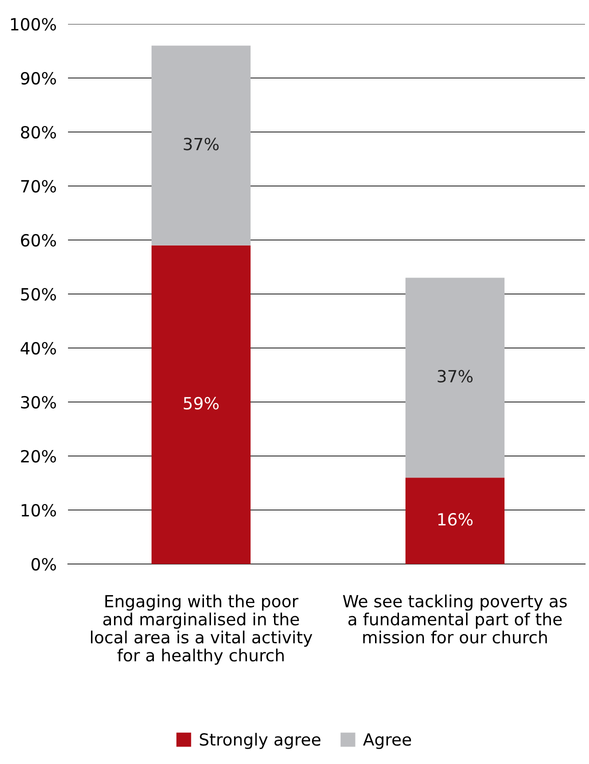 The image size is (589, 764). I want to click on y-tick-label: 50%, so click(38, 294).